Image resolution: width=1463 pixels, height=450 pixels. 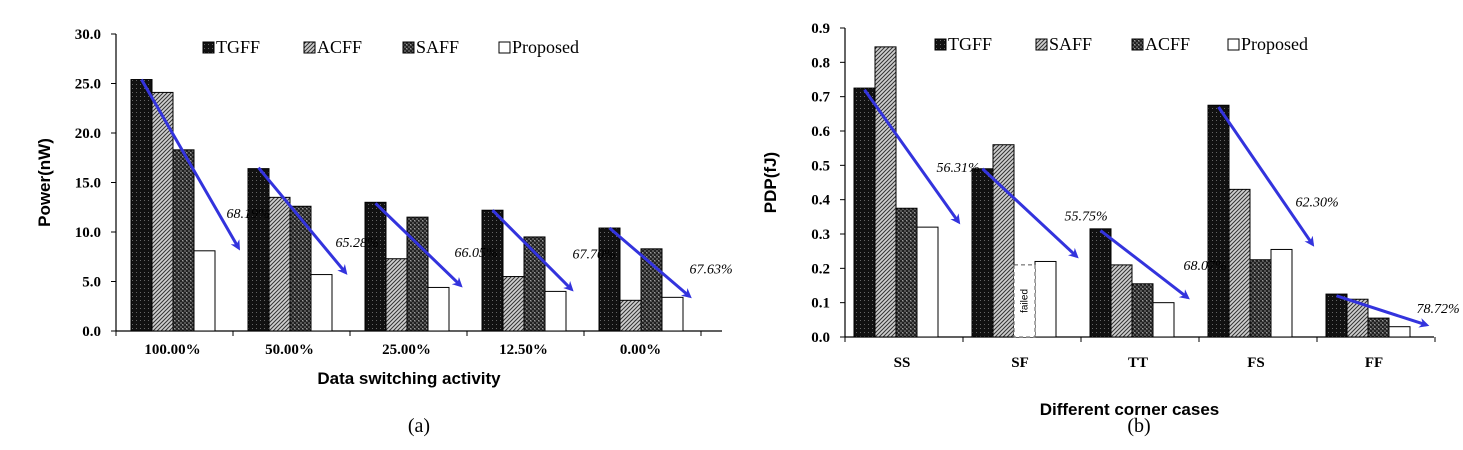 I want to click on a-legend-swatch-proposed, so click(x=504, y=47).